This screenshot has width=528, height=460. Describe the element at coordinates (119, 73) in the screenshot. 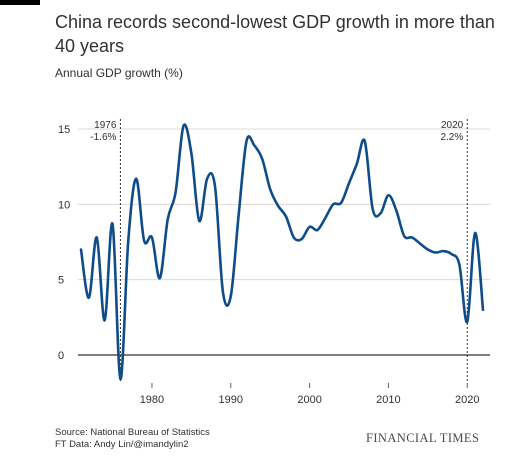

I see `y-axis-label: Annual GDP growth (%)` at that location.